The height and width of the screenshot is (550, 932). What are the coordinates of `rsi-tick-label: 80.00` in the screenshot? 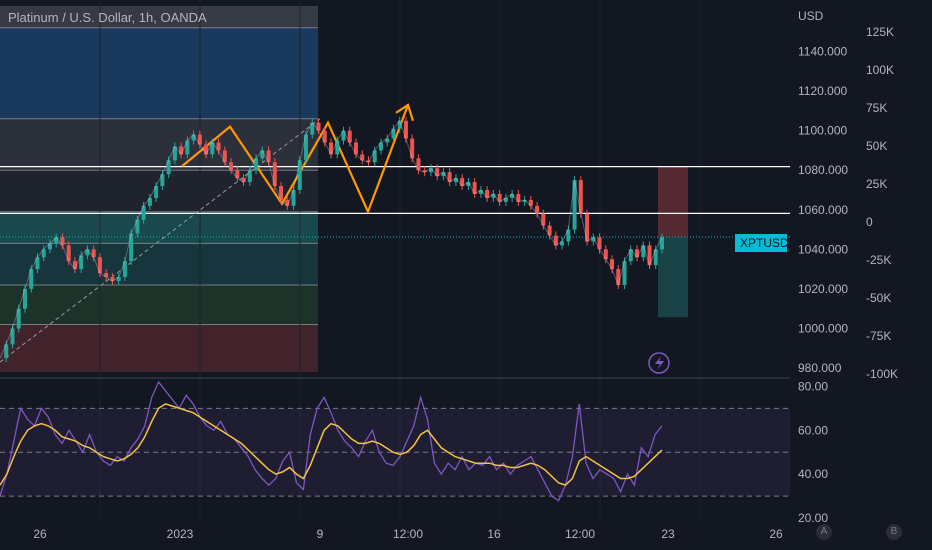 It's located at (813, 386).